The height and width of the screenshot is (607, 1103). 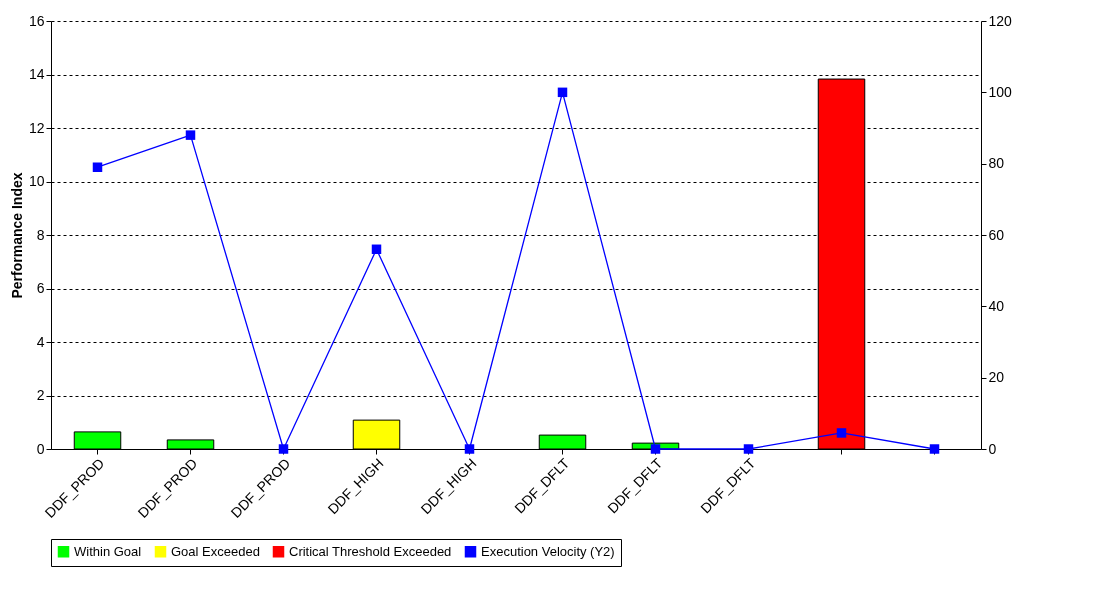 I want to click on y2-tick-label: 80, so click(x=996, y=163).